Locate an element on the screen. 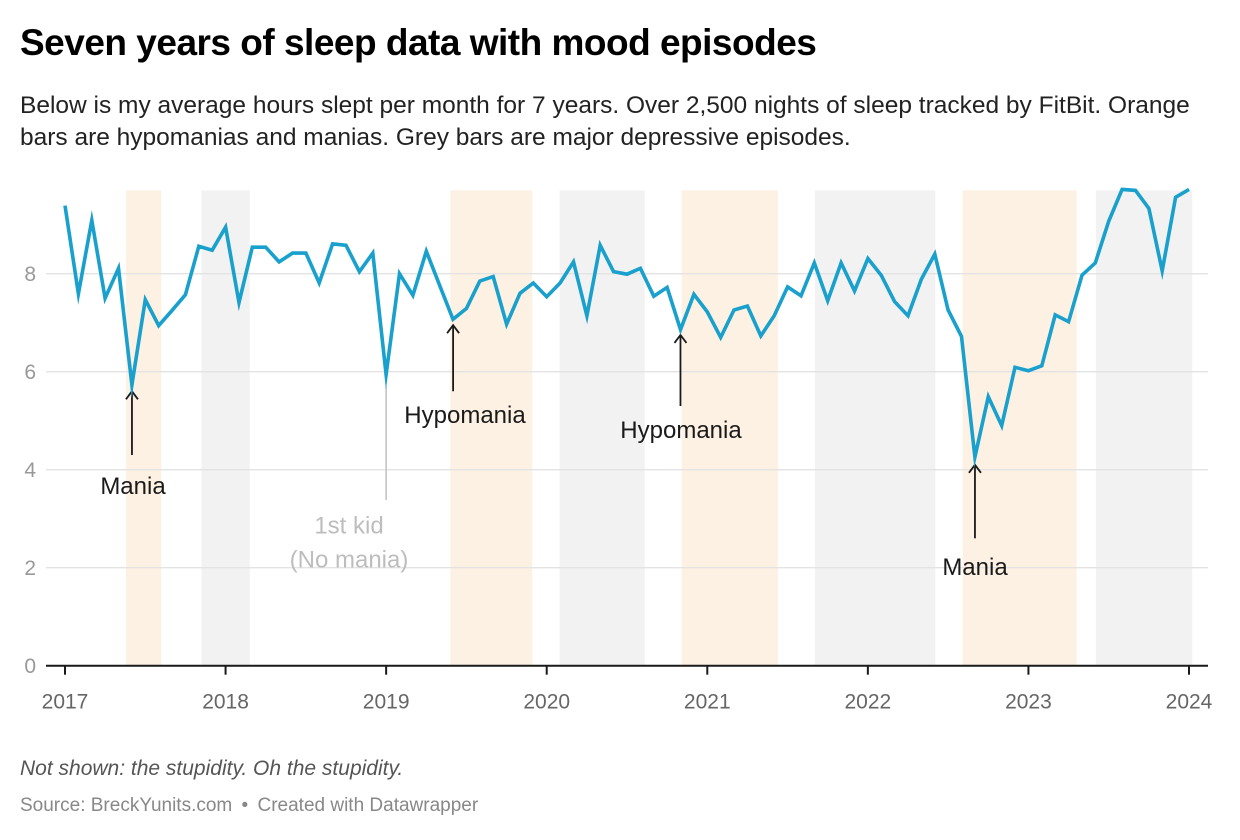 This screenshot has width=1240, height=840. y-tick-label: 4 is located at coordinates (30, 470).